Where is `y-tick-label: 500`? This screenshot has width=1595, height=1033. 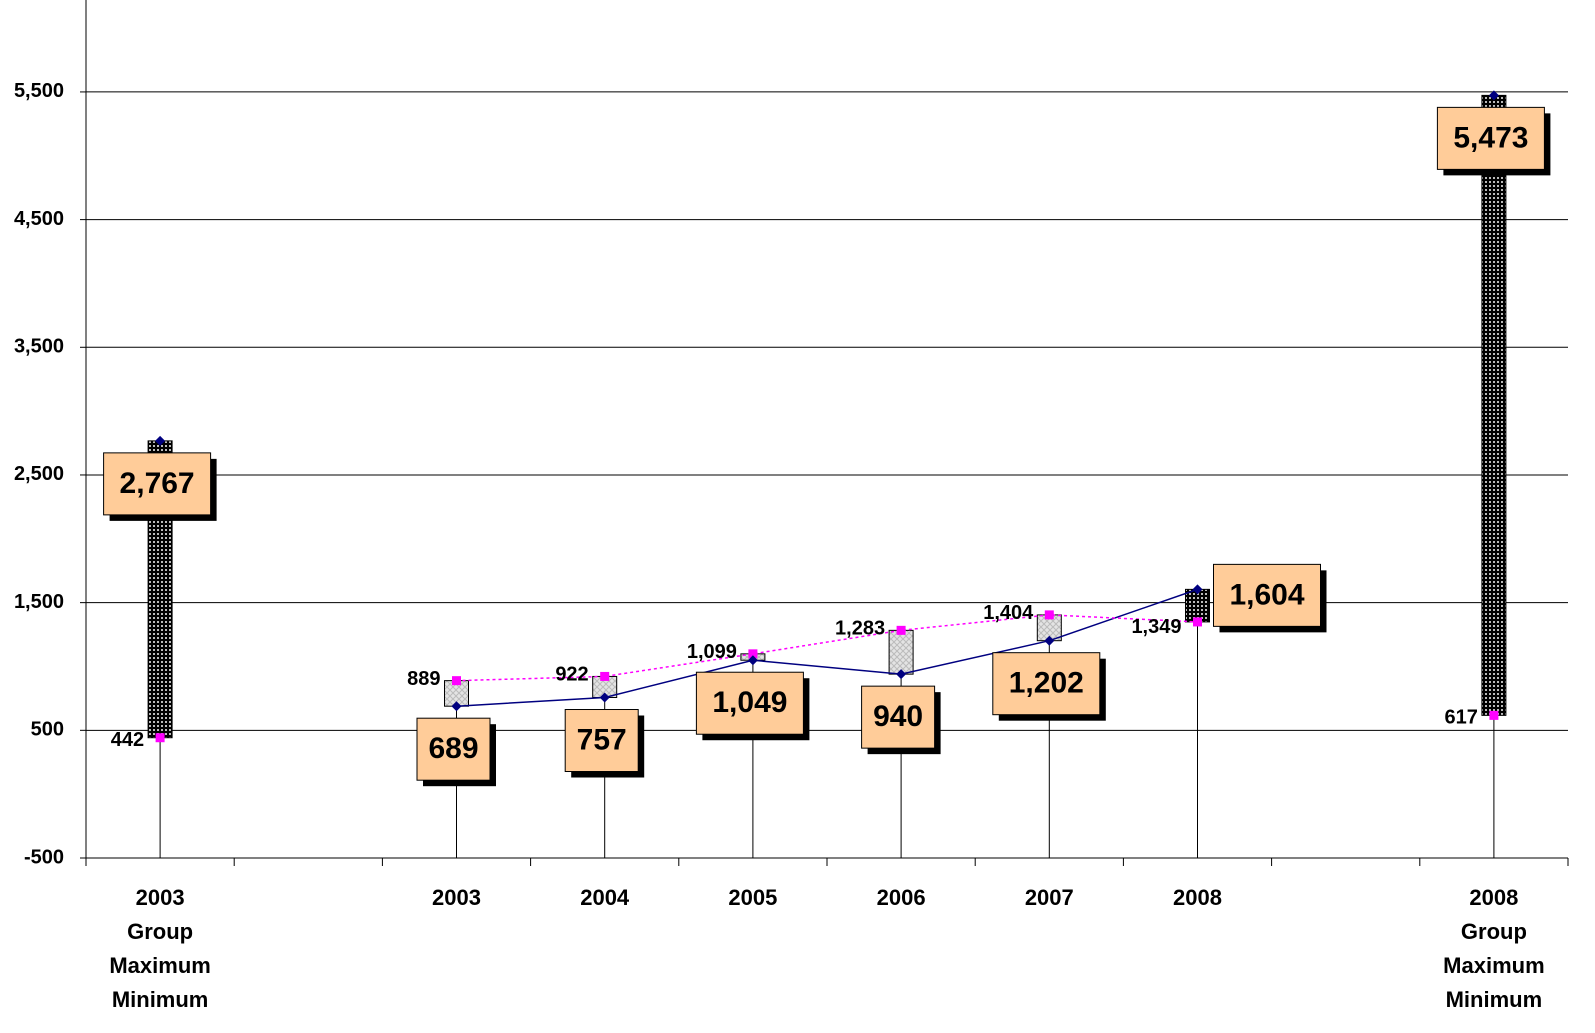
y-tick-label: 500 is located at coordinates (47, 730).